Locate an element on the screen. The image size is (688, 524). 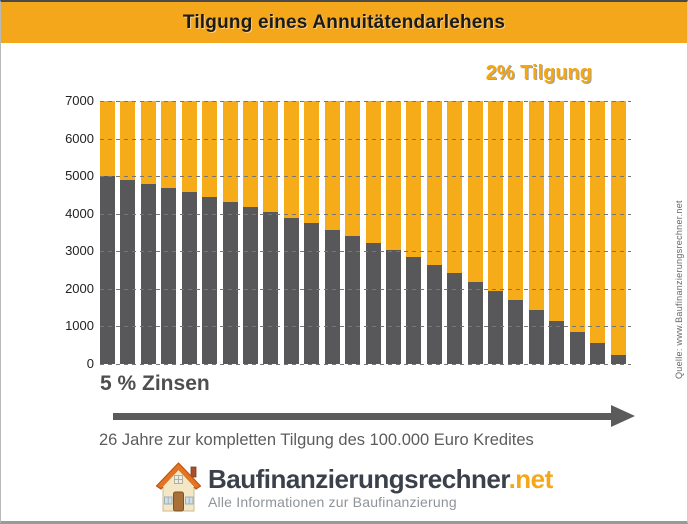
timeline-arrow is located at coordinates (374, 416).